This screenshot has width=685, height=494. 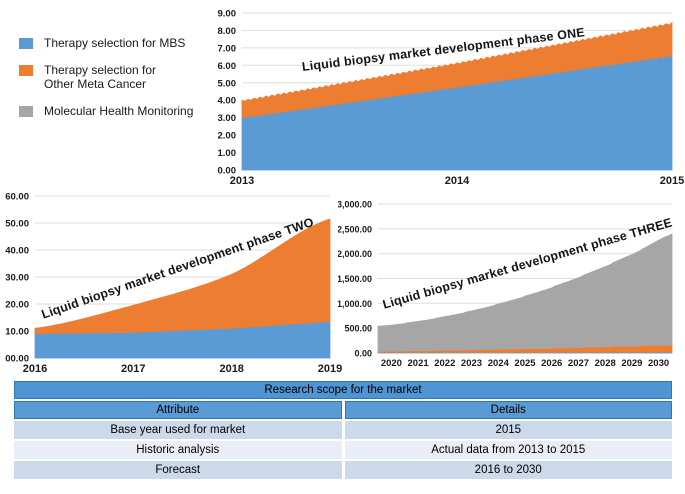 What do you see at coordinates (17, 278) in the screenshot?
I see `svg-text: 30.00` at bounding box center [17, 278].